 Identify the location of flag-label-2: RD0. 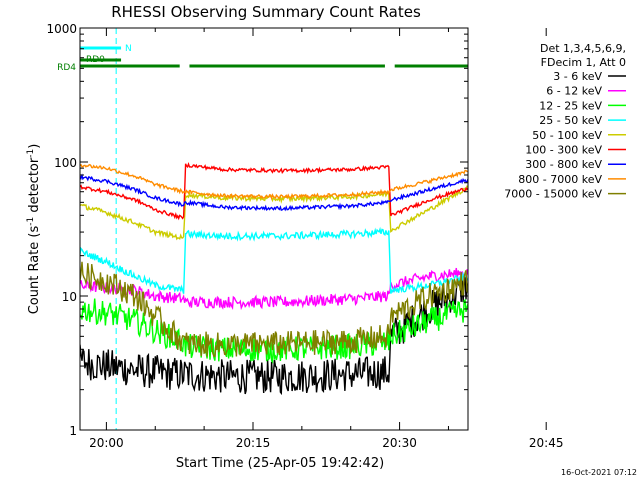
(95, 60).